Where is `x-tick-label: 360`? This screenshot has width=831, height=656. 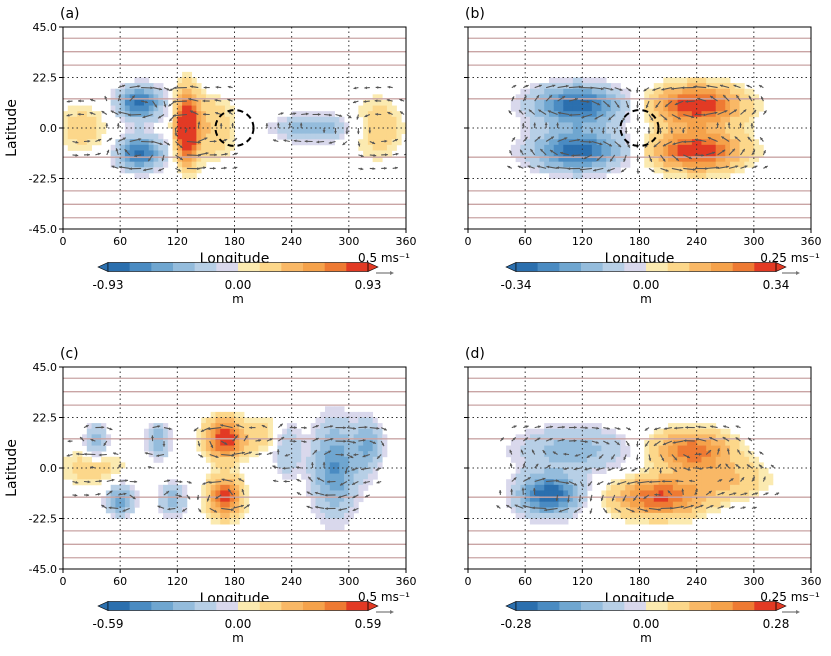 x-tick-label: 360 is located at coordinates (811, 241).